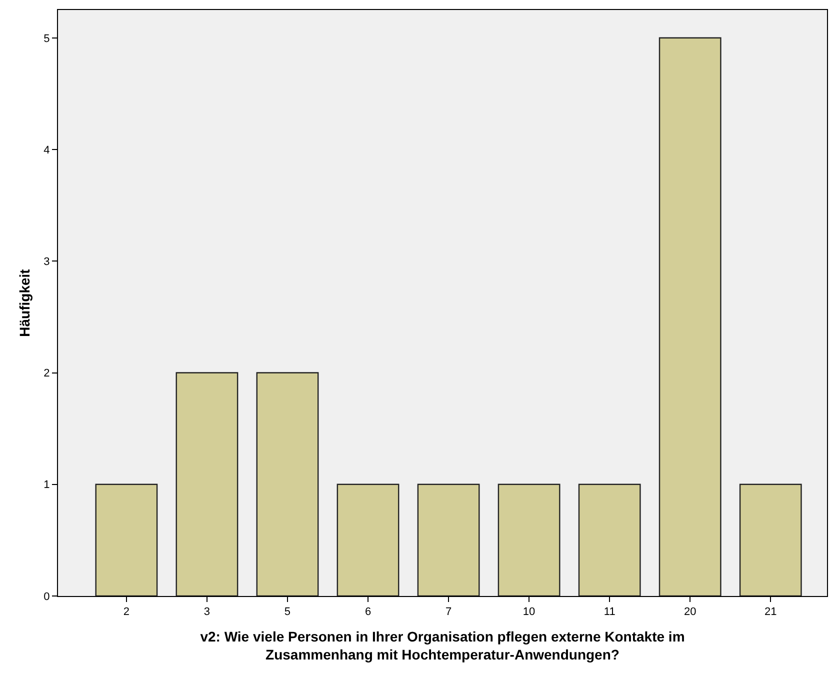  Describe the element at coordinates (529, 612) in the screenshot. I see `x-tick-label: 10` at that location.